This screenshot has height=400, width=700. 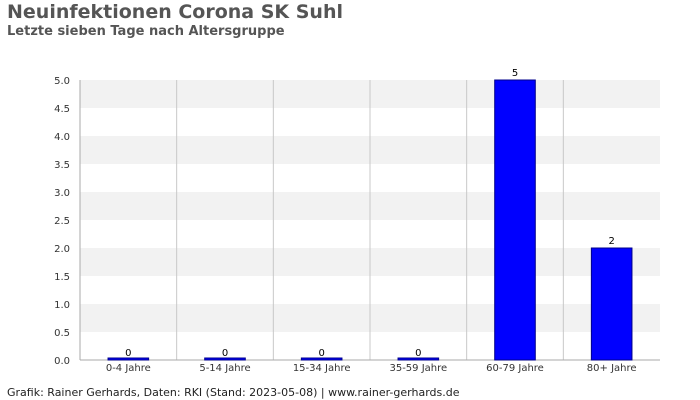 What do you see at coordinates (62, 249) in the screenshot?
I see `y-tick-label: 2.0` at bounding box center [62, 249].